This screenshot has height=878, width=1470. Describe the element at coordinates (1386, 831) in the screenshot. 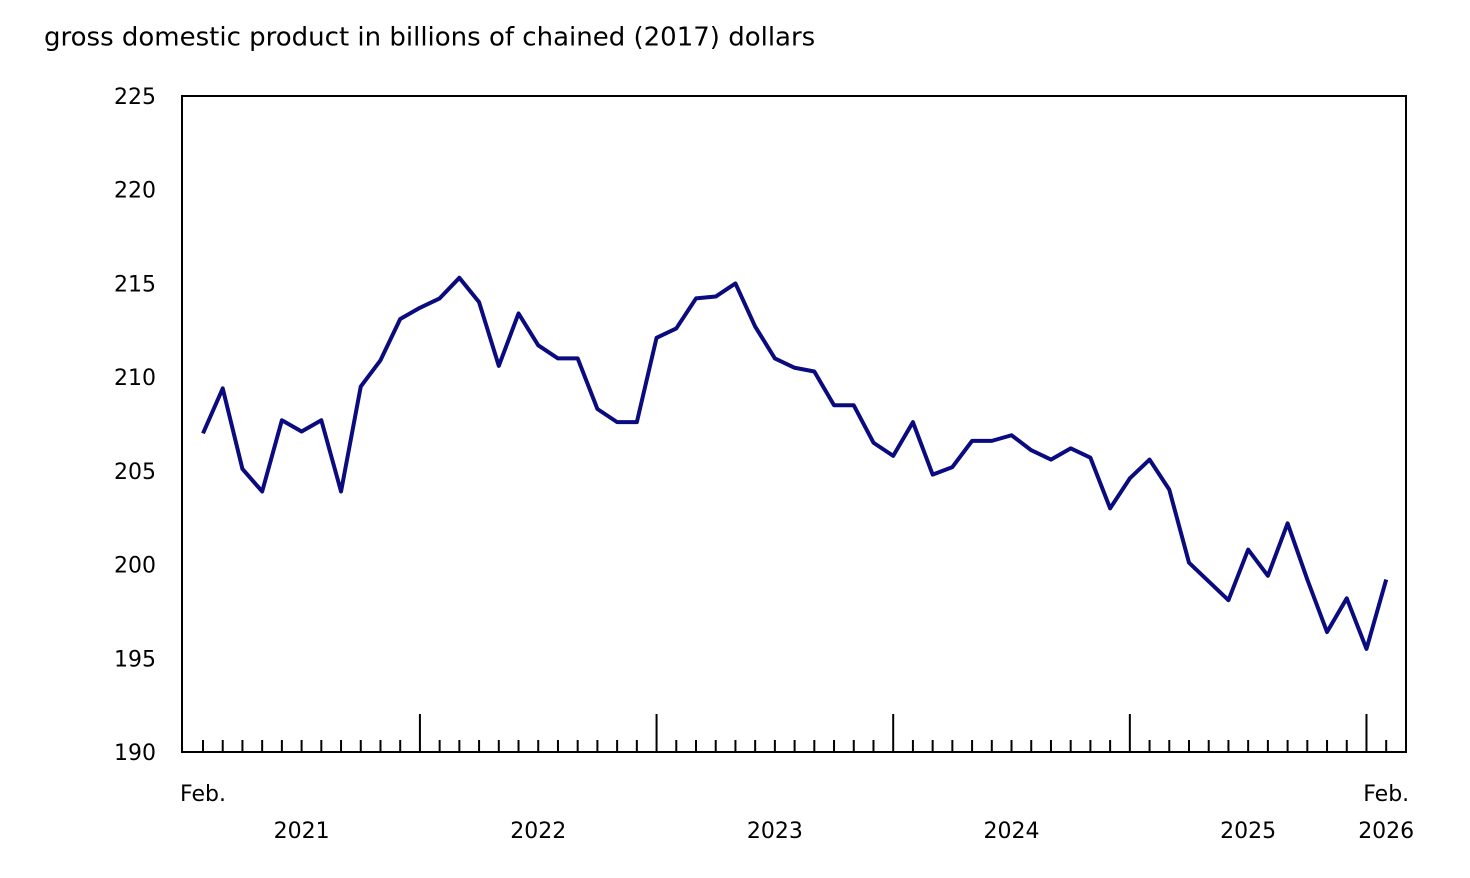

I see `x-year-label: 2026` at that location.